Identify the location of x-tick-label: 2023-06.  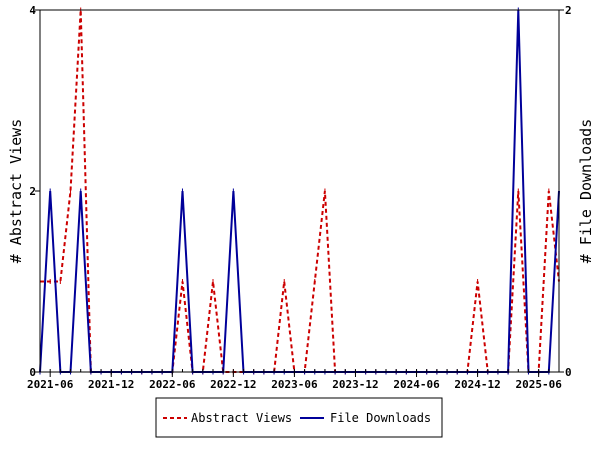
(294, 384).